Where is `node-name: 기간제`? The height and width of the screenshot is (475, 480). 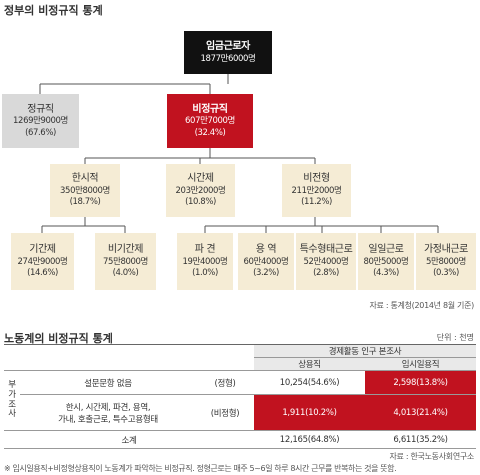 node-name: 기간제 is located at coordinates (42, 250).